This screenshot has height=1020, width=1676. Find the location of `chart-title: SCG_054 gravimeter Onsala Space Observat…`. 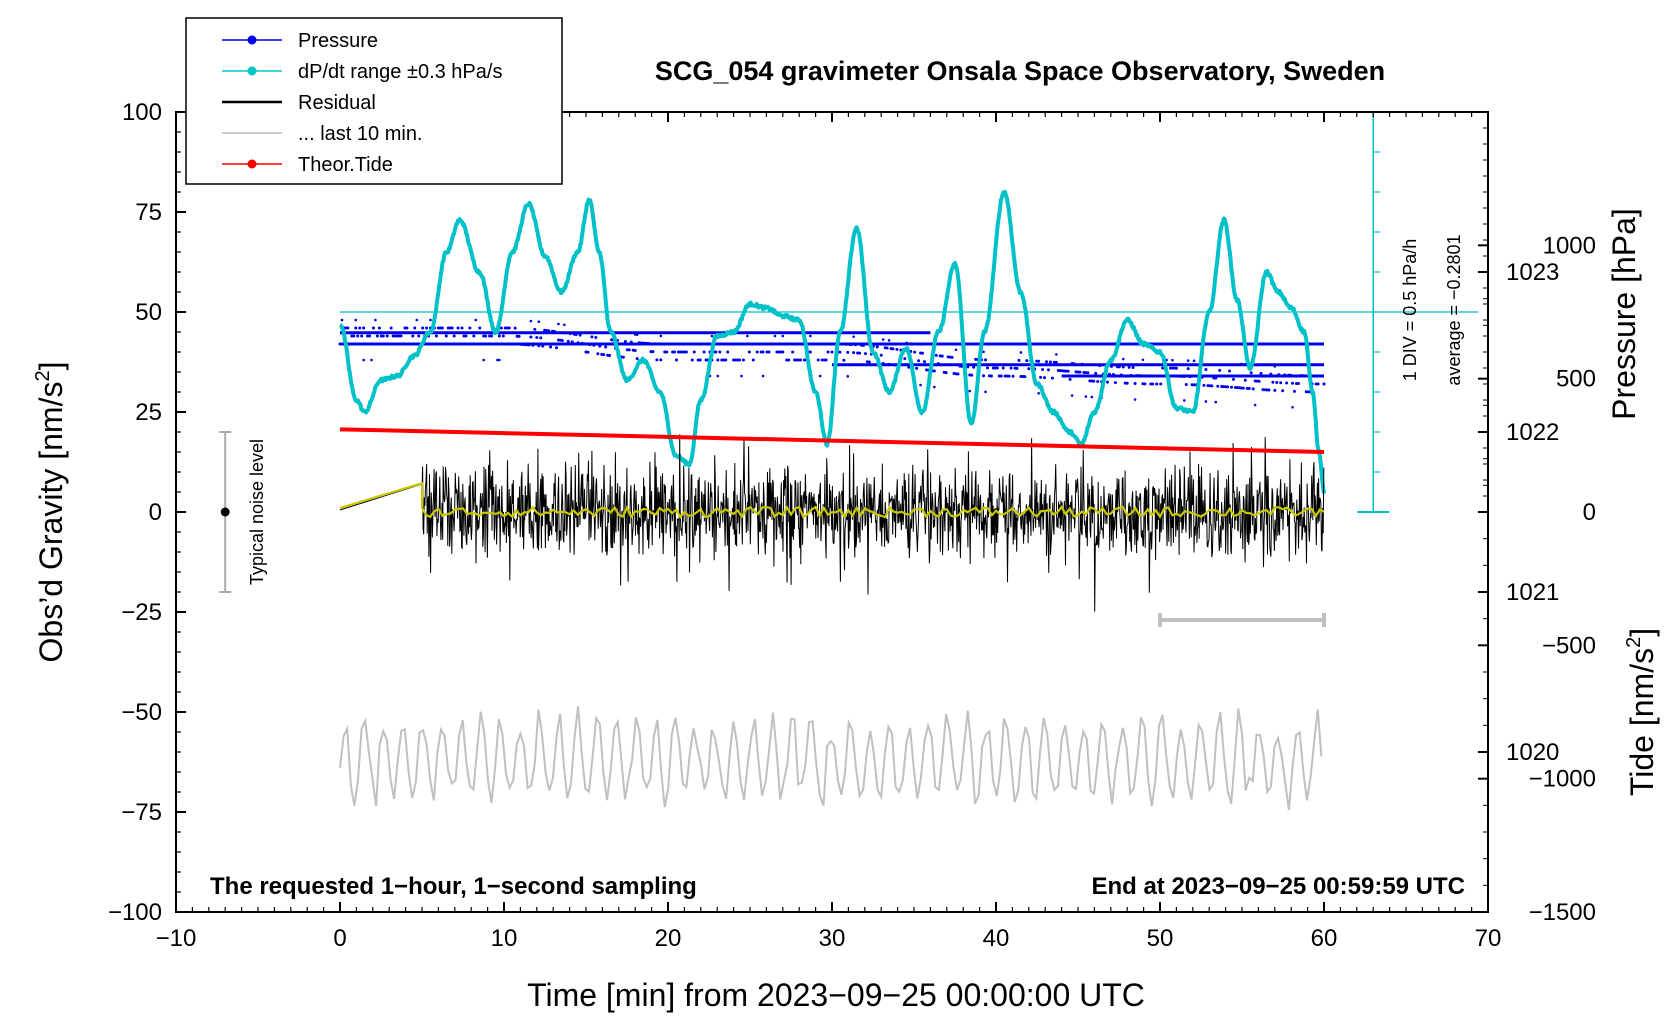

chart-title: SCG_054 gravimeter Onsala Space Observat… is located at coordinates (1020, 71).